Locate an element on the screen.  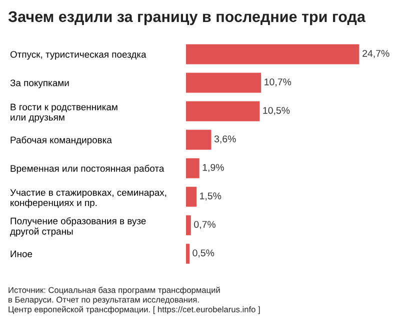
y-tick-label: Участие в стажировках, семинарах, конференциях и пр. is located at coordinates (88, 198).